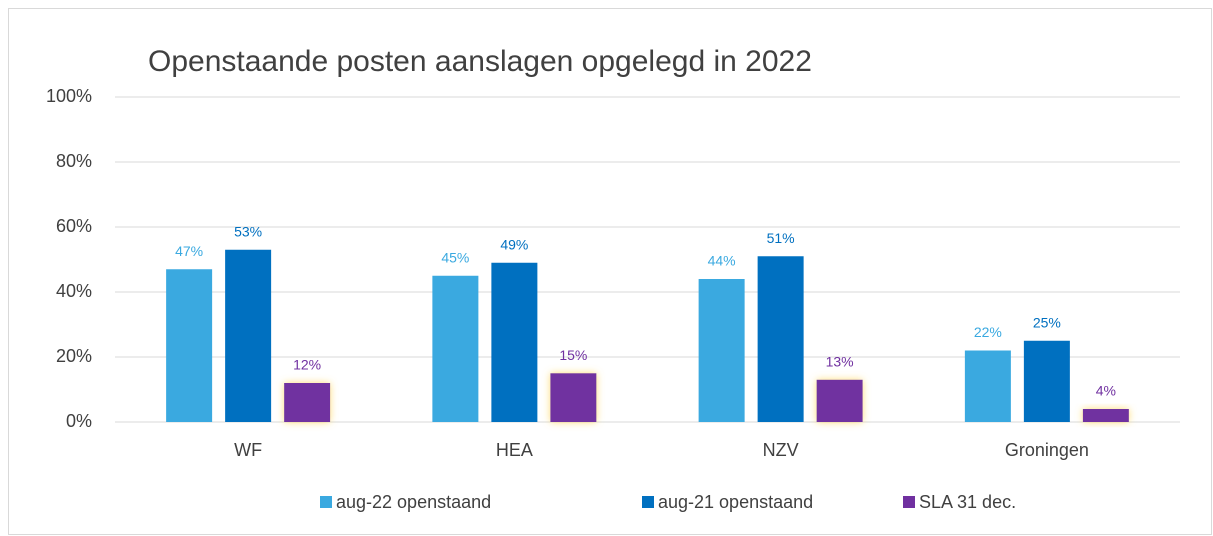 Image resolution: width=1213 pixels, height=536 pixels. I want to click on y-tick-label: 20%, so click(74, 356).